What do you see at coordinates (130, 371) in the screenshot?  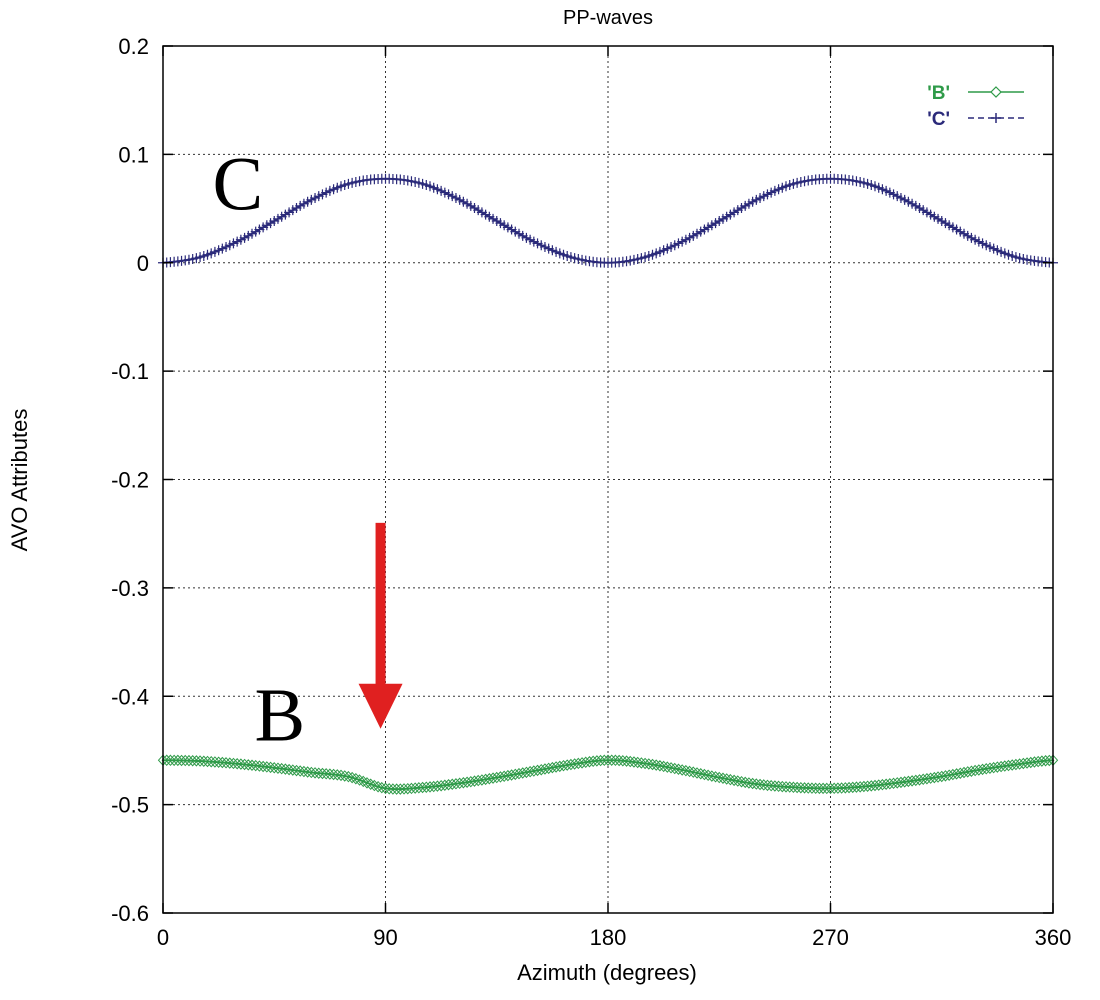 I see `y-tick-label: -0.1` at bounding box center [130, 371].